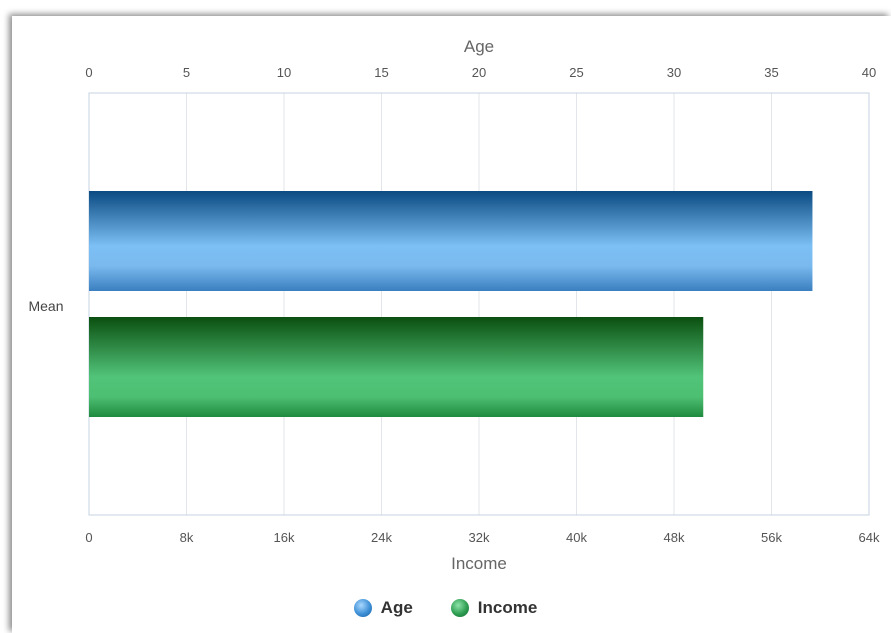 The image size is (891, 633). I want to click on age-series-icon, so click(362, 608).